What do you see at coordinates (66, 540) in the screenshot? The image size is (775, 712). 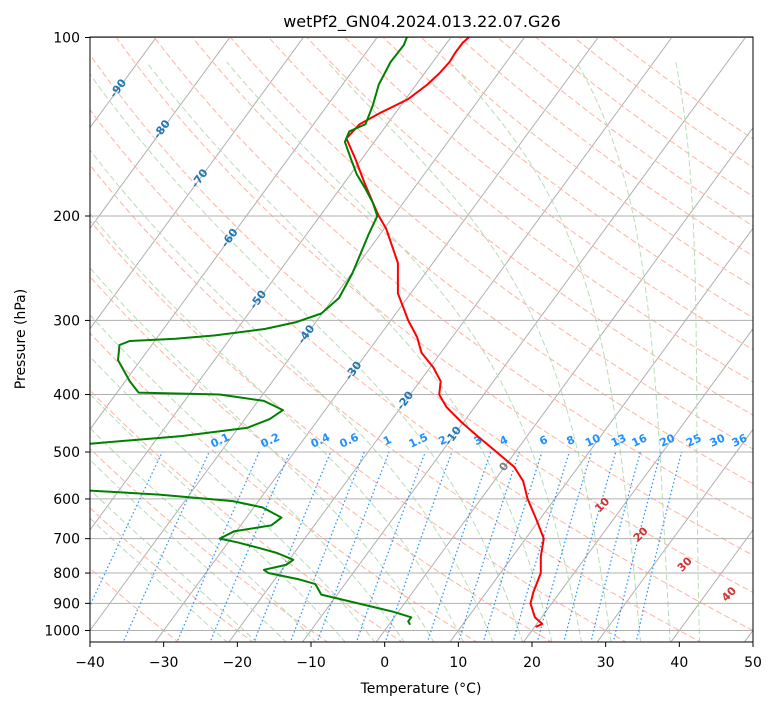 I see `y-tick-label: 700` at bounding box center [66, 540].